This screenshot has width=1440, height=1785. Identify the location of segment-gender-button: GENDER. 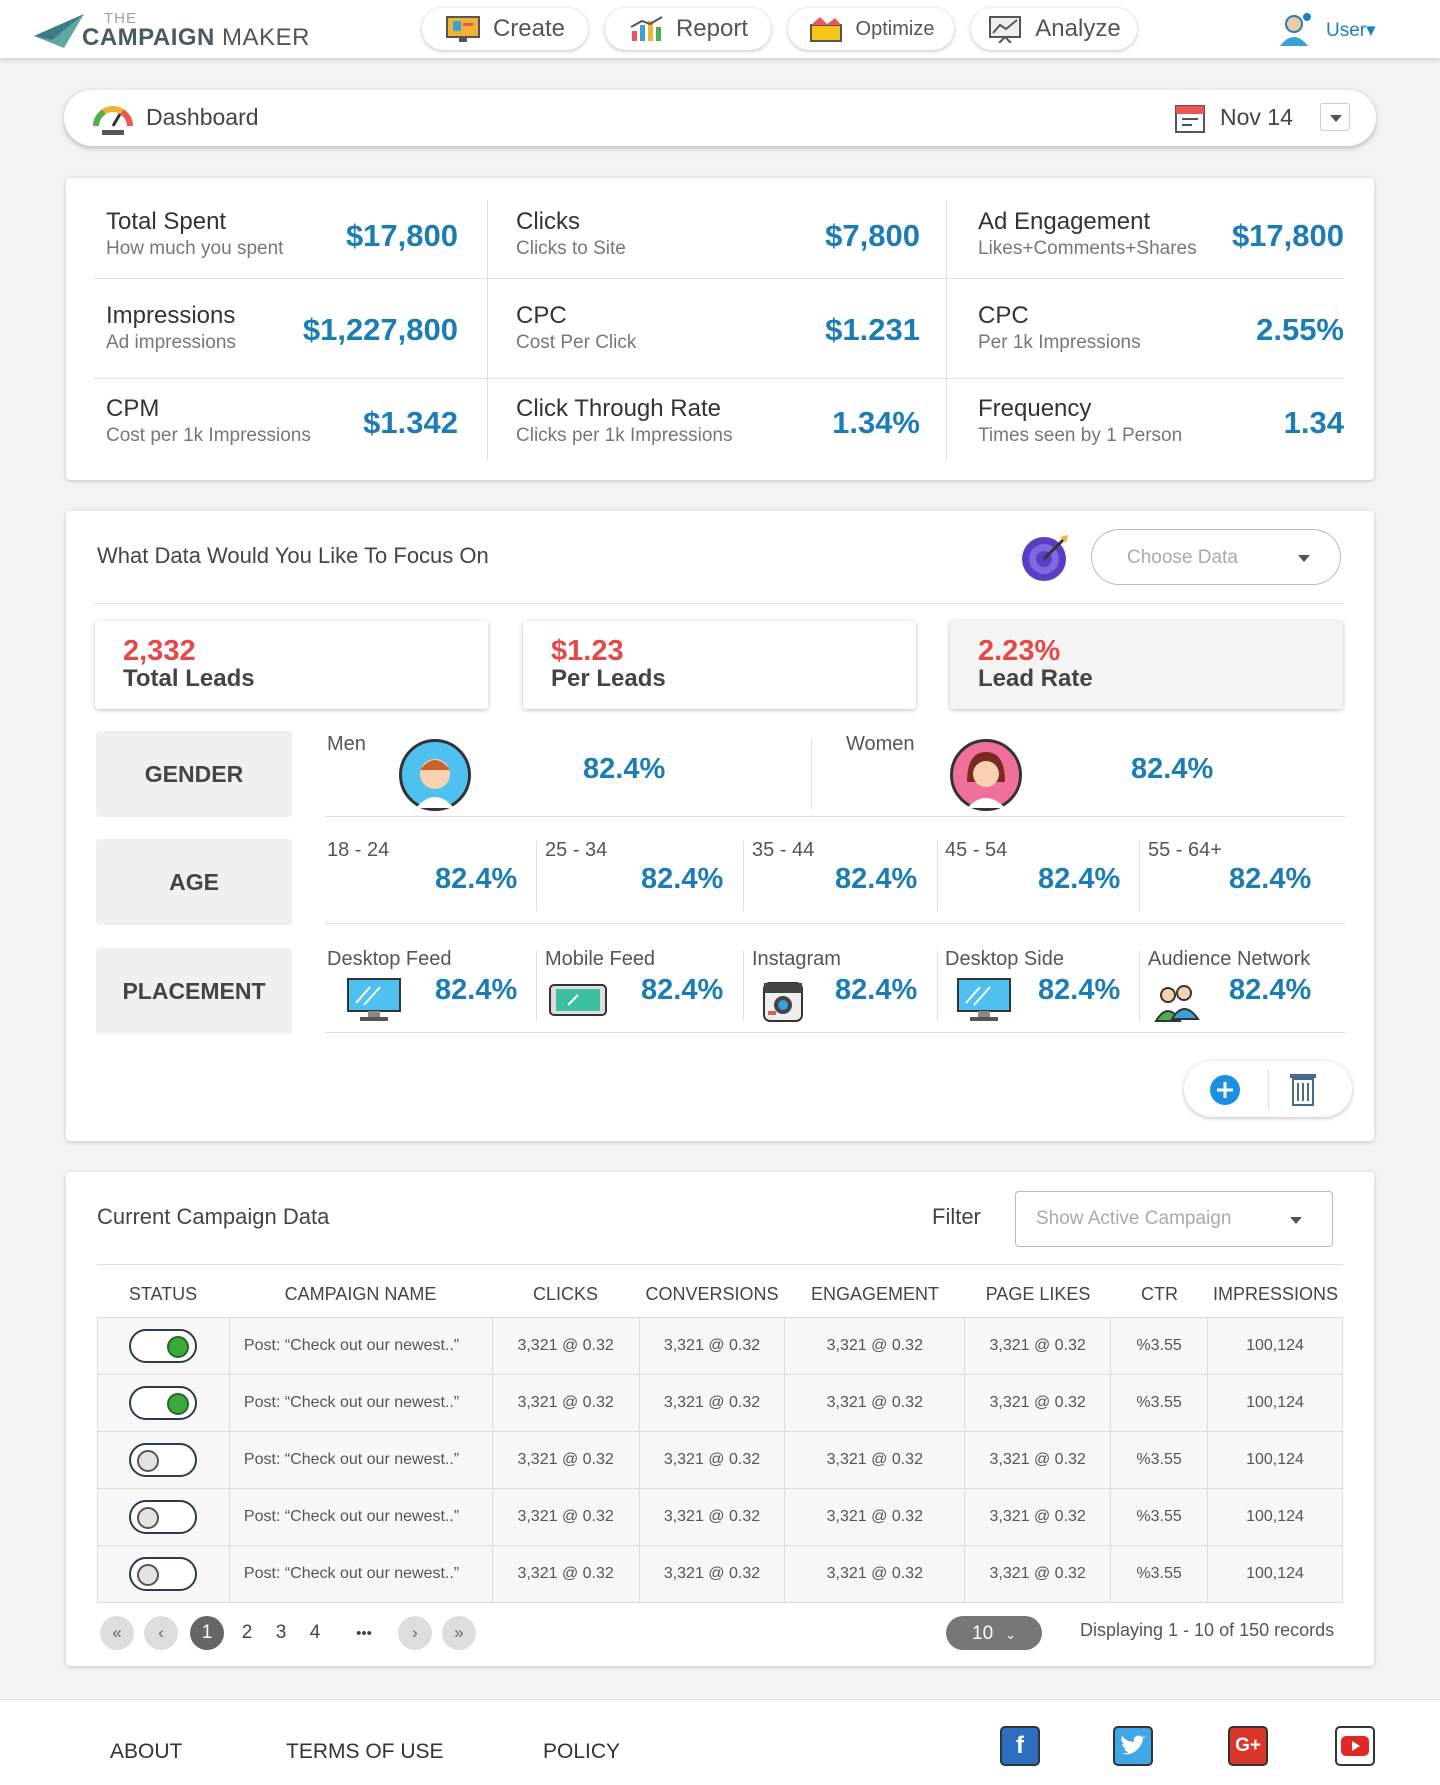
(194, 774).